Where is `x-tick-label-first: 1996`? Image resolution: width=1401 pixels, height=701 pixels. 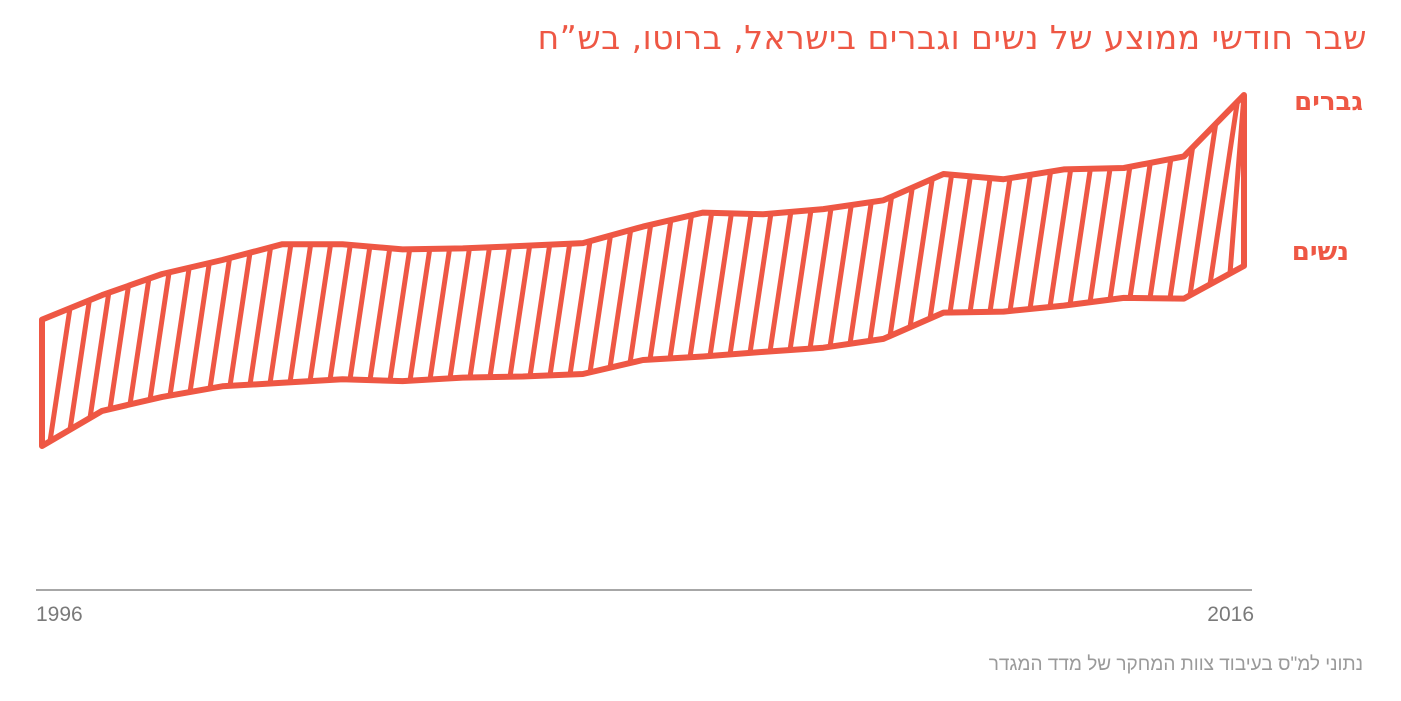 x-tick-label-first: 1996 is located at coordinates (59, 614).